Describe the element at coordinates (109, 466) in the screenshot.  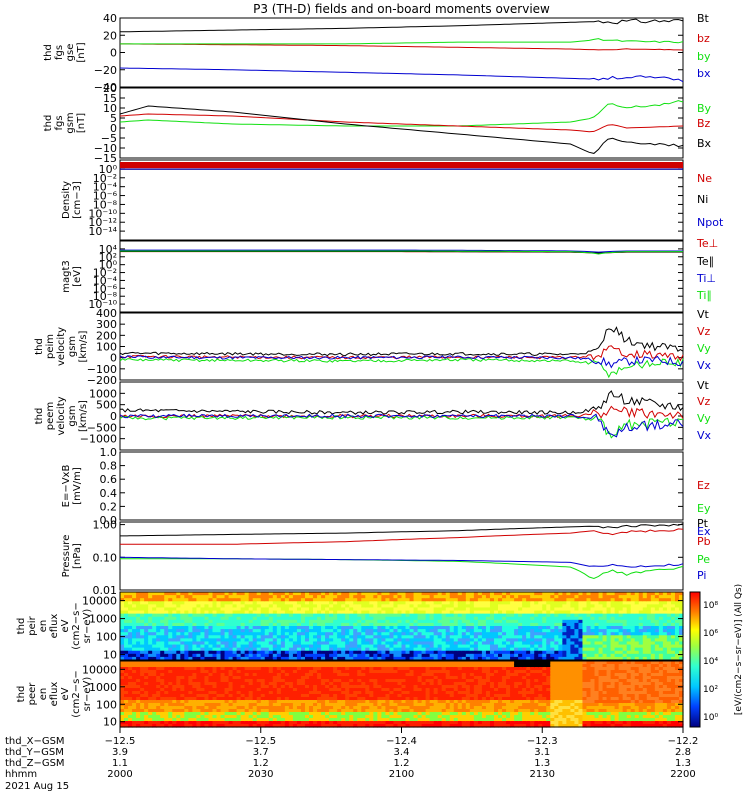
I see `y-tick-label-6-1: 0.8` at that location.